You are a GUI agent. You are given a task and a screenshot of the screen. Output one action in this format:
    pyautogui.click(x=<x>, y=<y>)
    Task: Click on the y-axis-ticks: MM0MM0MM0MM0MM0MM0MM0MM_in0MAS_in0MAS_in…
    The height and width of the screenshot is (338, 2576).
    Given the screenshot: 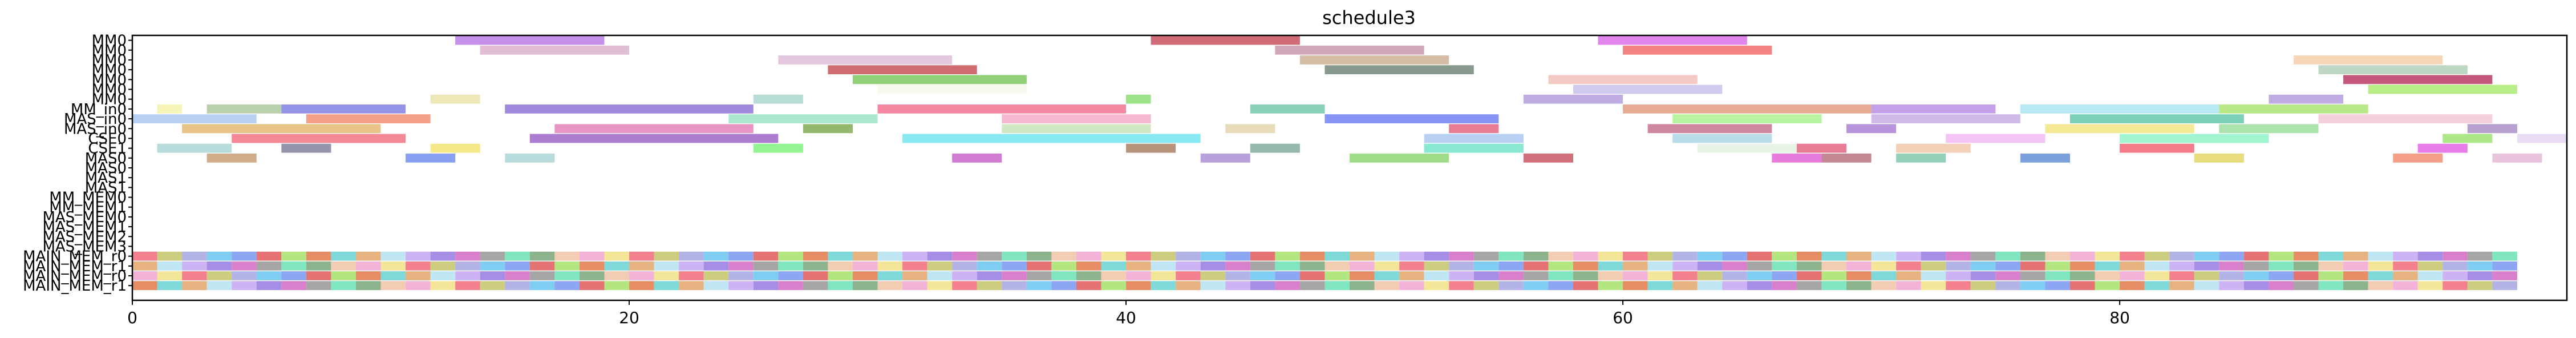 What is the action you would take?
    pyautogui.click(x=77, y=164)
    